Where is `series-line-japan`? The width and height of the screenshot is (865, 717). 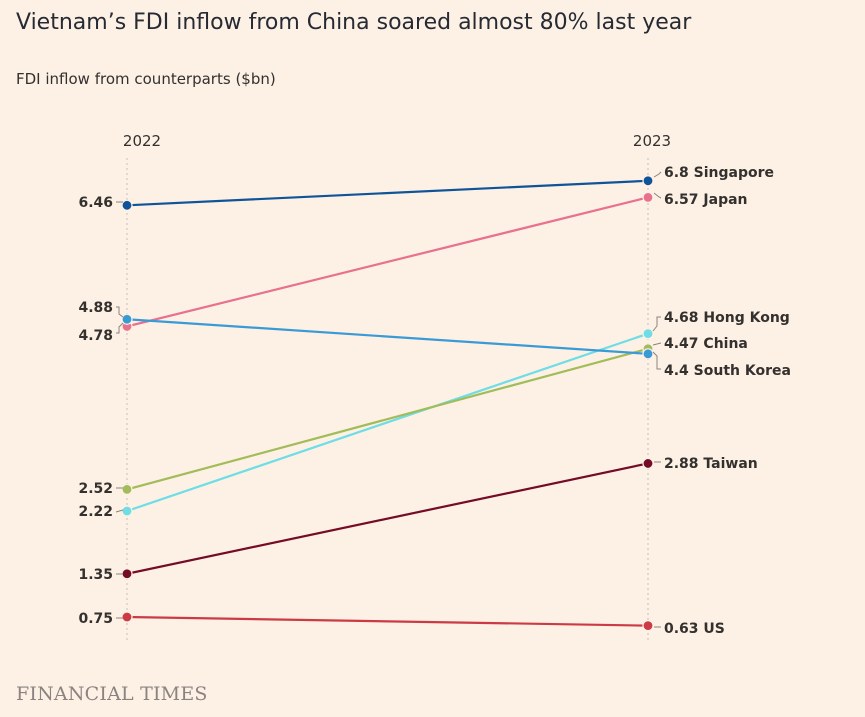
series-line-japan is located at coordinates (387, 262).